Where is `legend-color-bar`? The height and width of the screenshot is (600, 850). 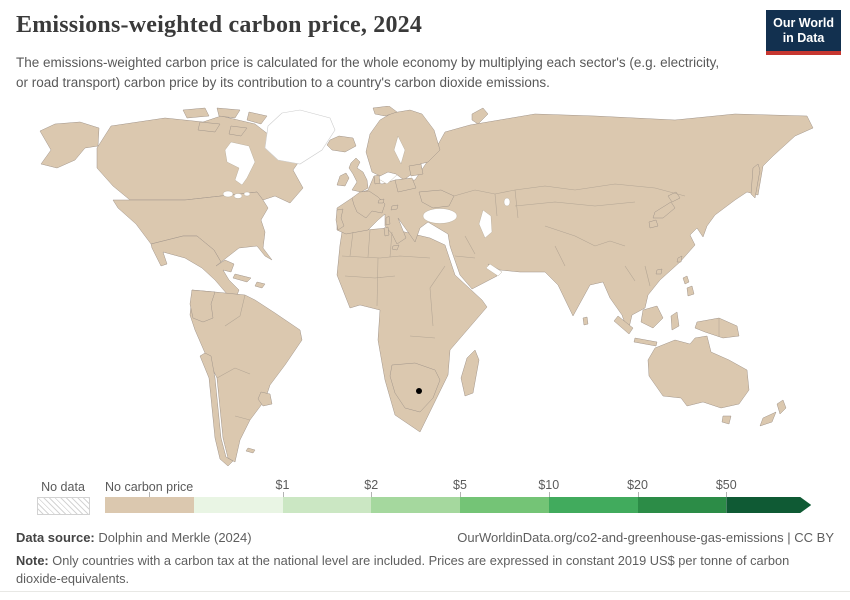
legend-color-bar is located at coordinates (458, 505).